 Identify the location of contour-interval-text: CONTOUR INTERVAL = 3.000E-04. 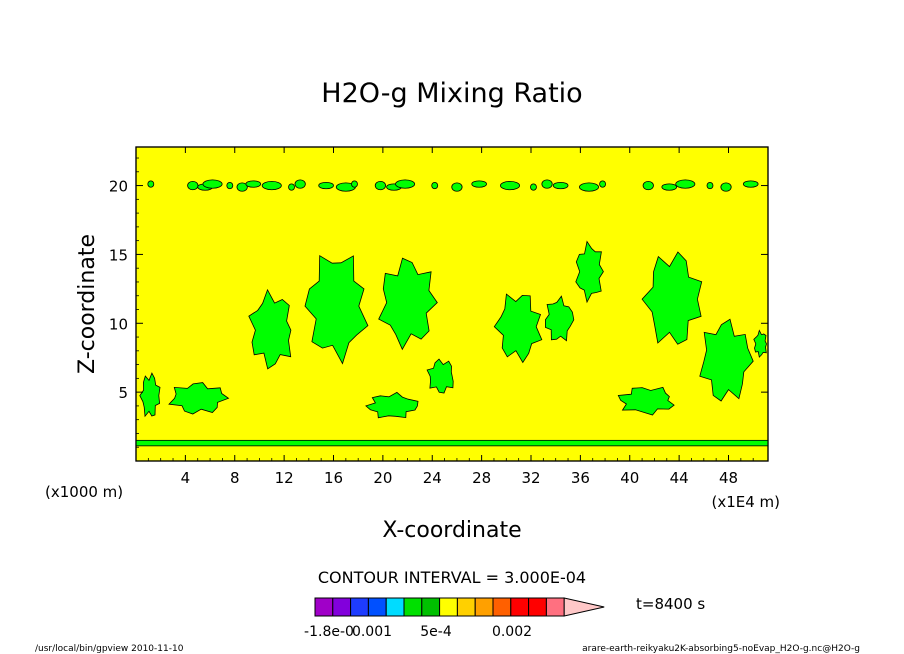
(452, 577).